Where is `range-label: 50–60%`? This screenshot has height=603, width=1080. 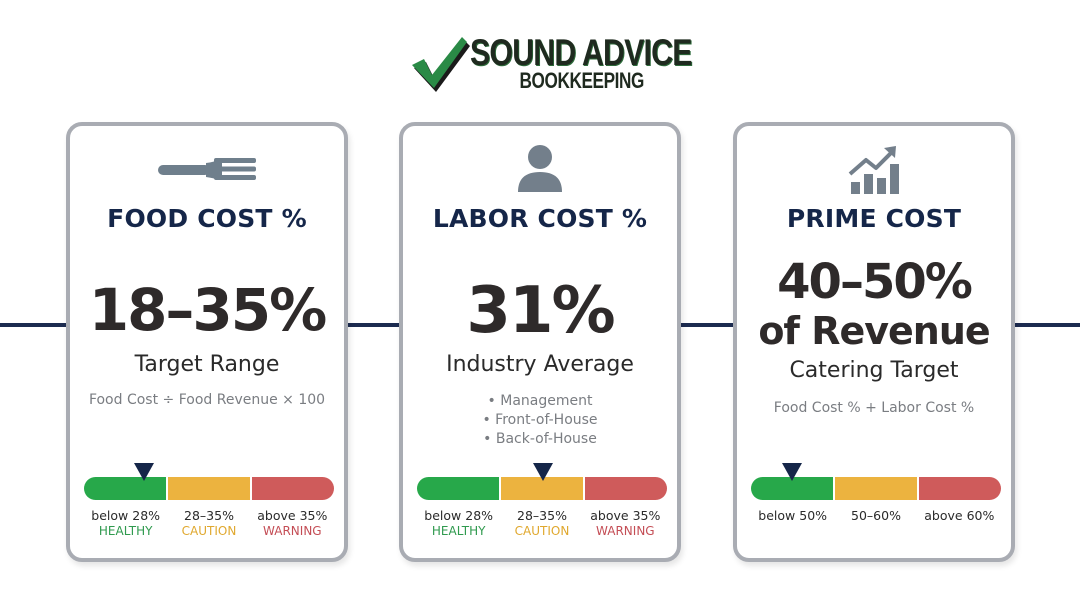
range-label: 50–60% is located at coordinates (876, 515).